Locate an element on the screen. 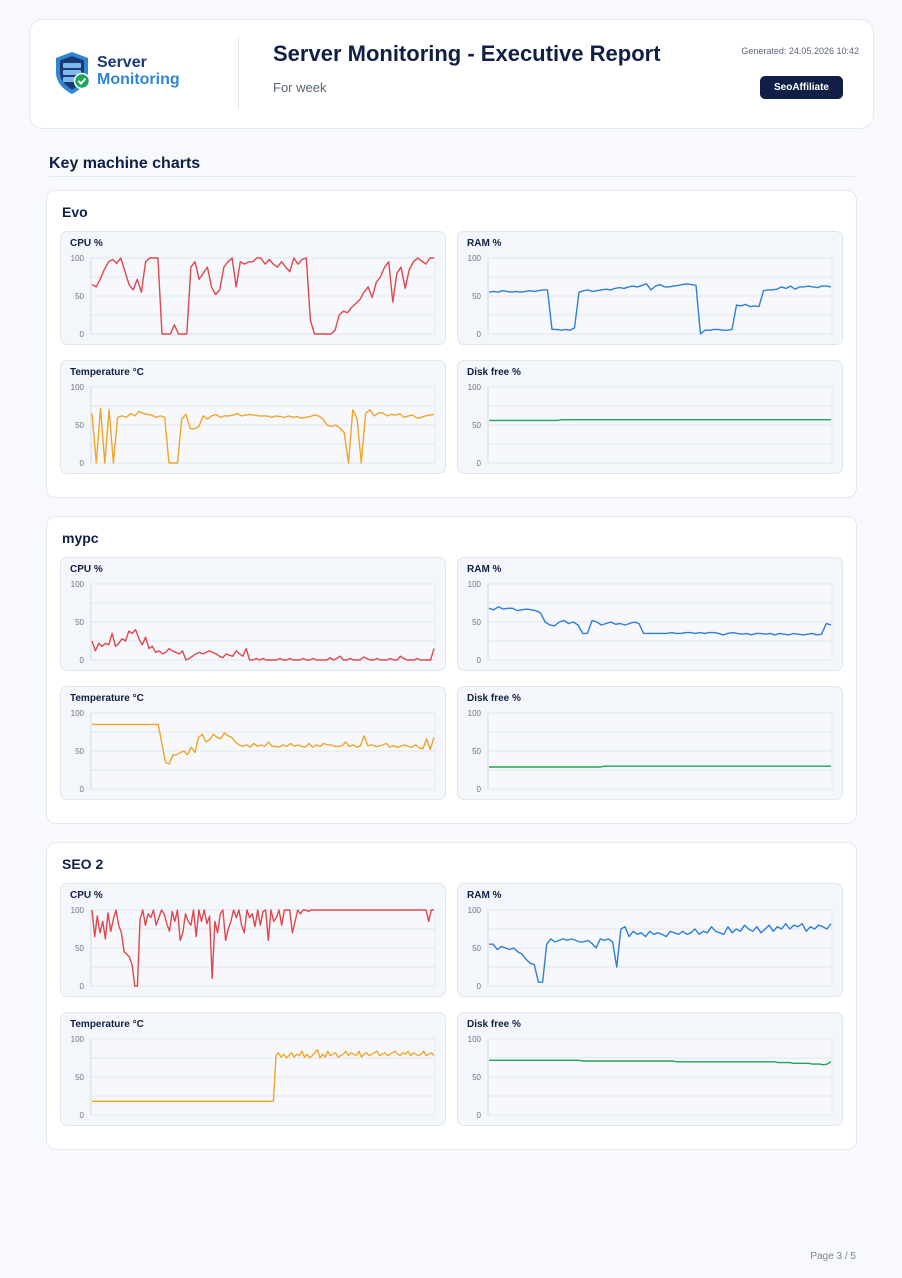 This screenshot has width=902, height=1278. machine-name: Evo is located at coordinates (75, 212).